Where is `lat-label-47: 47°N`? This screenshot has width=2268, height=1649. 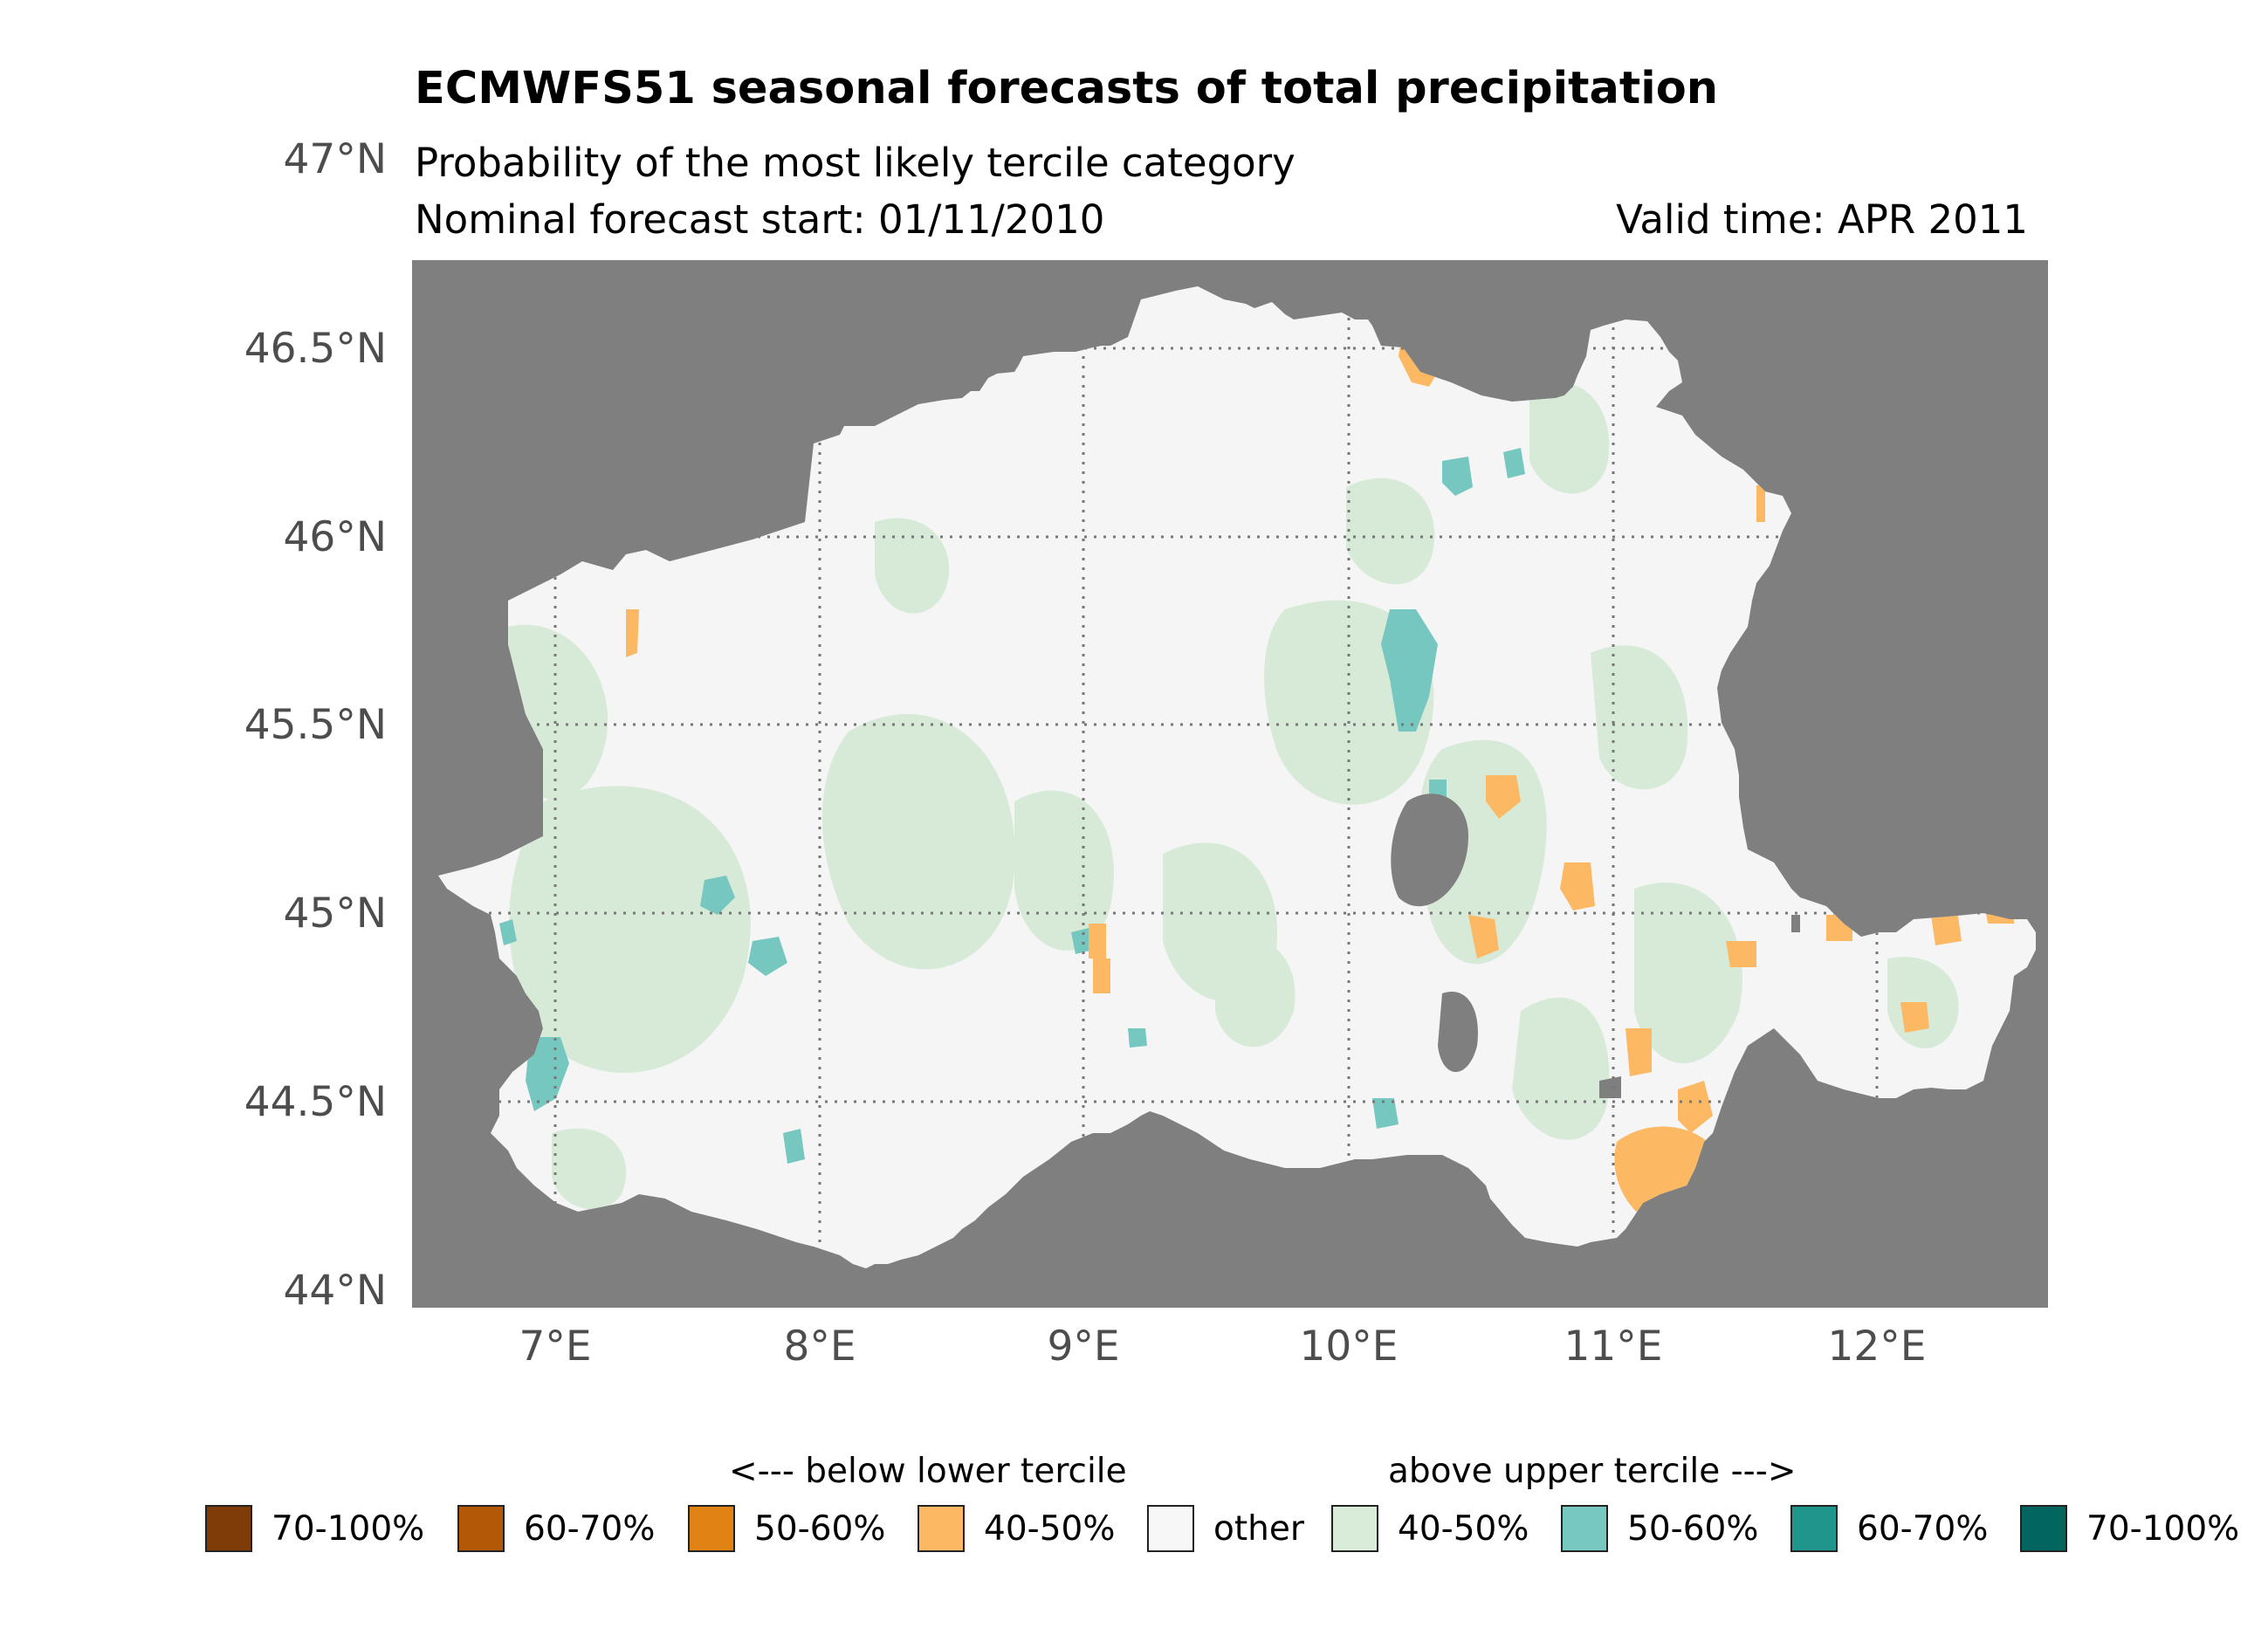 lat-label-47: 47°N is located at coordinates (335, 159).